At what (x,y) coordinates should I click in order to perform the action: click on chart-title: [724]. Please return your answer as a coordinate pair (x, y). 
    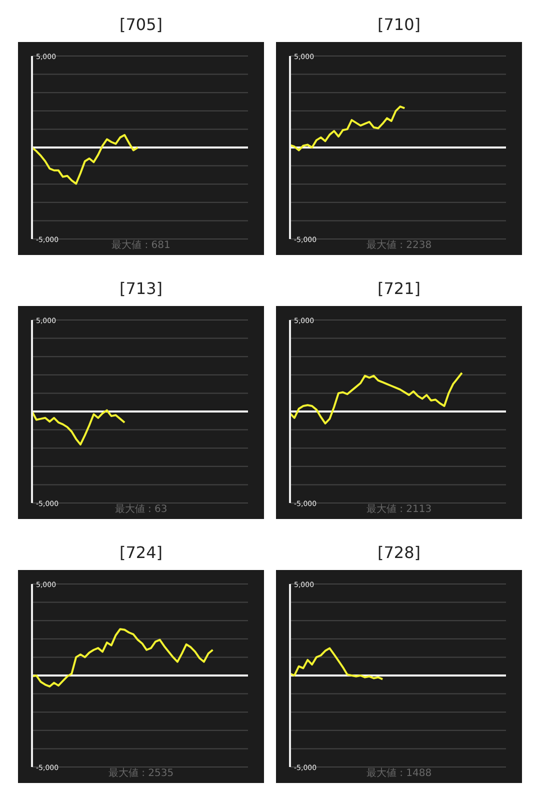
    Looking at the image, I should click on (141, 553).